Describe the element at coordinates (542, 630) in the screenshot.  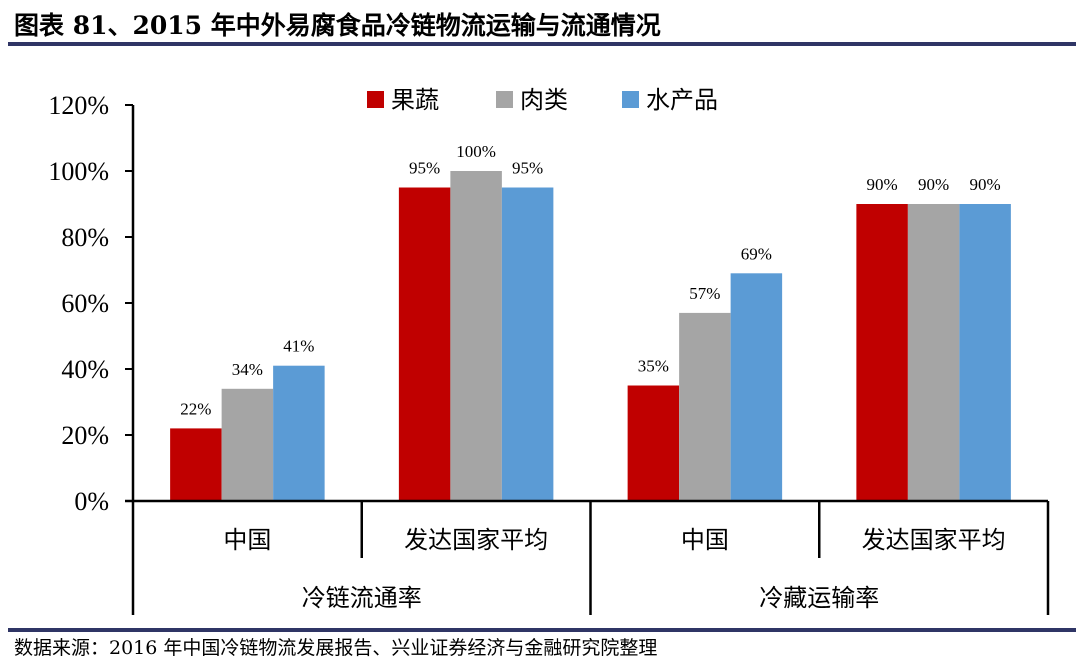
I see `bottom-rule` at that location.